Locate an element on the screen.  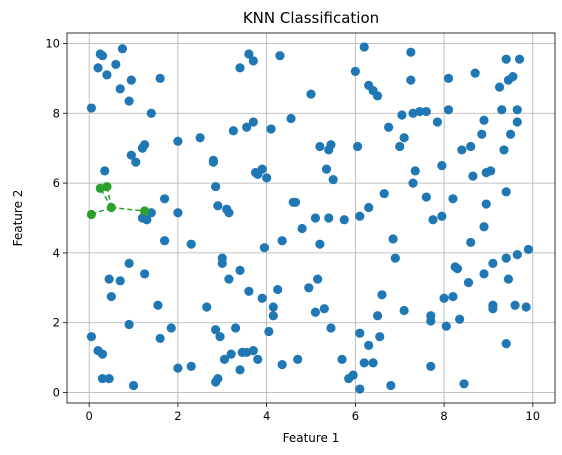
x-tick-label: 4 is located at coordinates (266, 416).